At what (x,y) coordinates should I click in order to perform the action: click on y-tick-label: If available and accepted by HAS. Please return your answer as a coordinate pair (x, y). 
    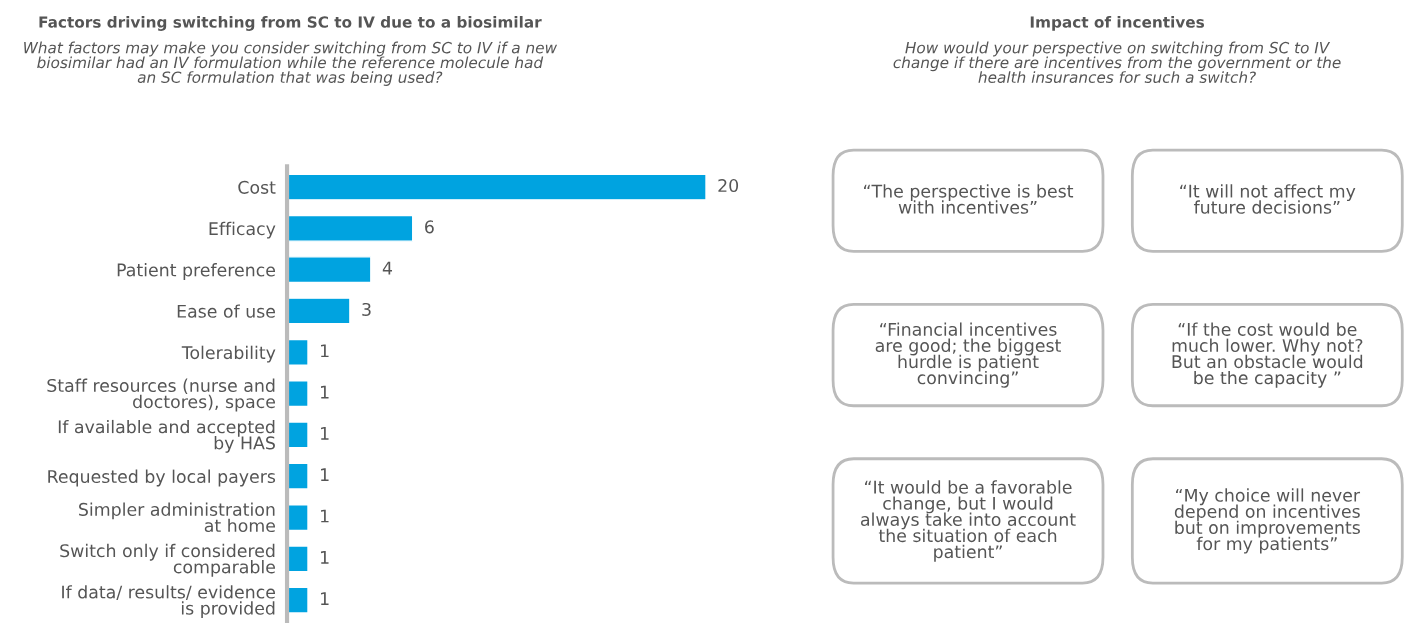
    Looking at the image, I should click on (166, 436).